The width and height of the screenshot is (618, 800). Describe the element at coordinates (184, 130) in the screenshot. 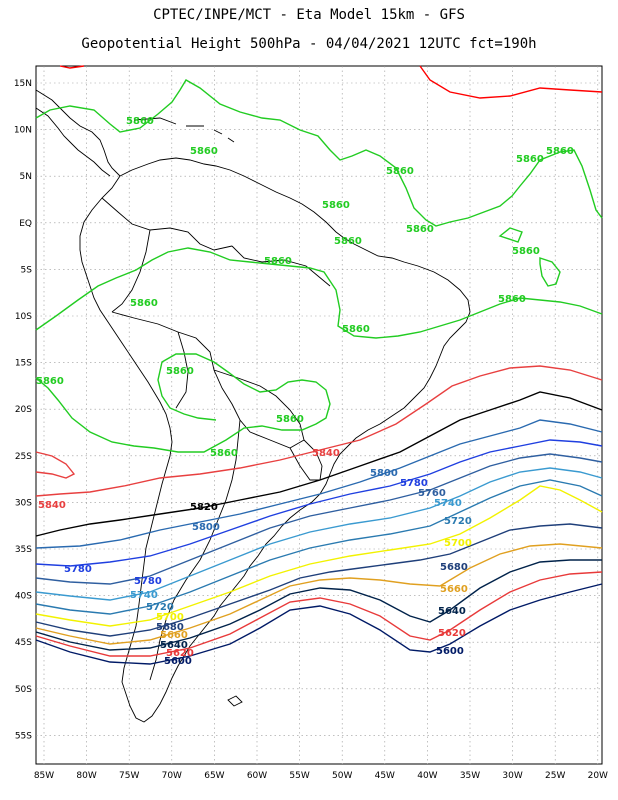

I see `caribbean-islands` at that location.